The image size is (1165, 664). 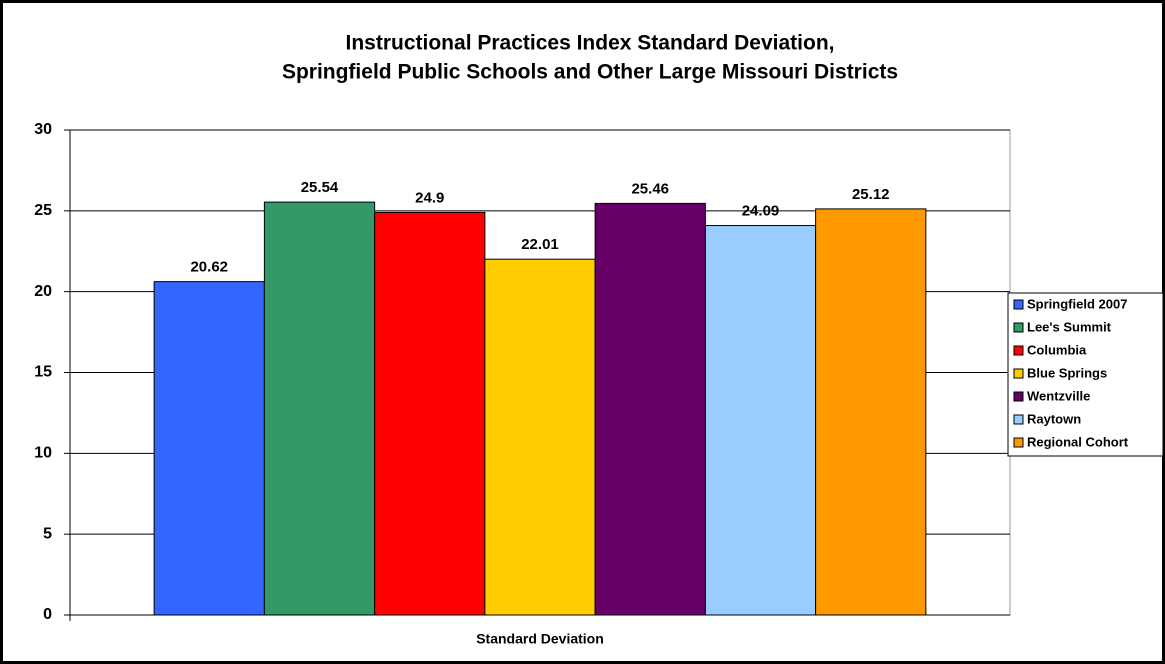 I want to click on y-tick-label: 15, so click(x=43, y=372).